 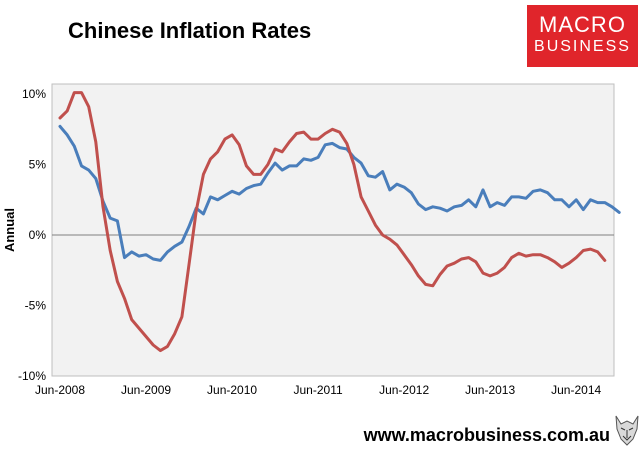 I want to click on y-tick-label: 0%, so click(x=38, y=235).